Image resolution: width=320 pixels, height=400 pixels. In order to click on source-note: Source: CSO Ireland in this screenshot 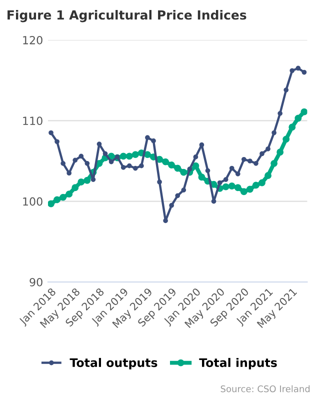, I will do `click(265, 388)`.